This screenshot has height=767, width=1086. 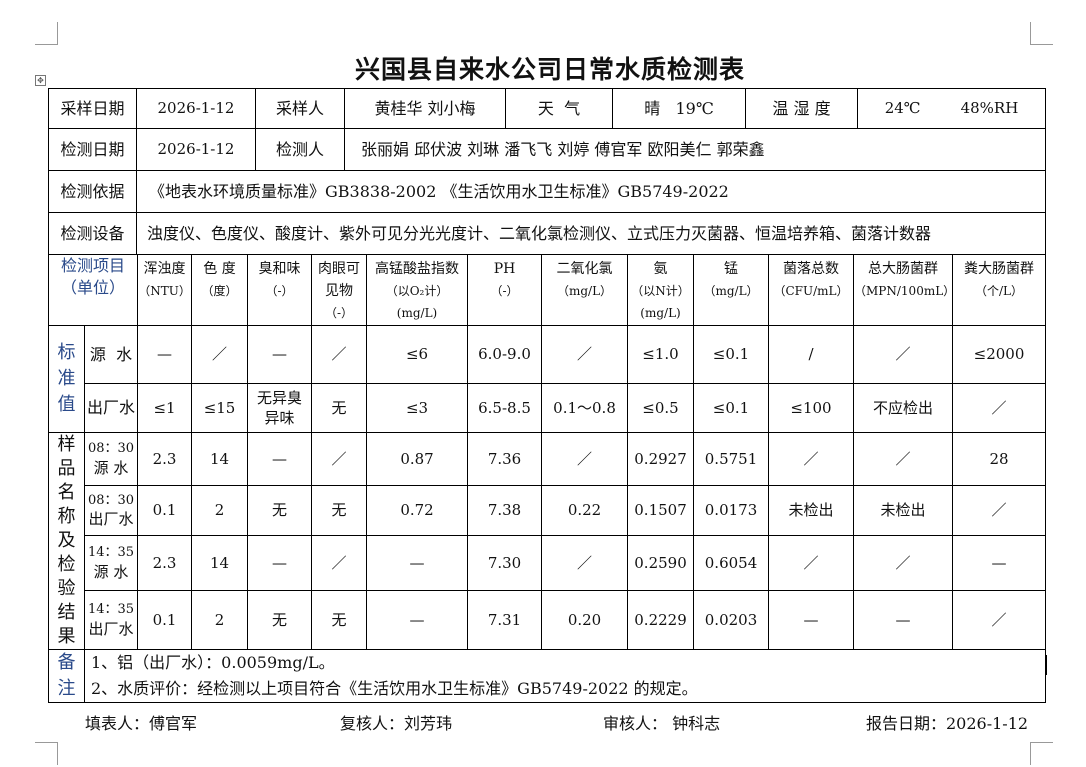 What do you see at coordinates (661, 354) in the screenshot?
I see `standard-value: ≤1.0` at bounding box center [661, 354].